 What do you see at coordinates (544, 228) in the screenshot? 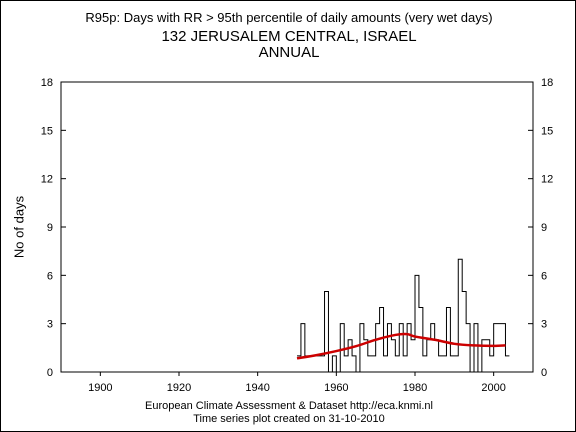
I see `y-tick-label-right: 9` at bounding box center [544, 228].